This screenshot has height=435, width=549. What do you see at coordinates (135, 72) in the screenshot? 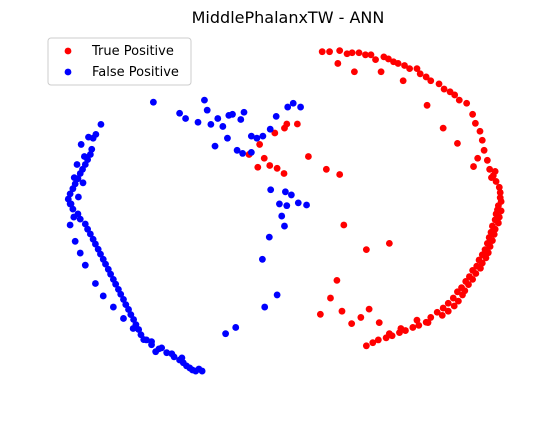
I see `legend-label-false-positive: False Positive` at bounding box center [135, 72].